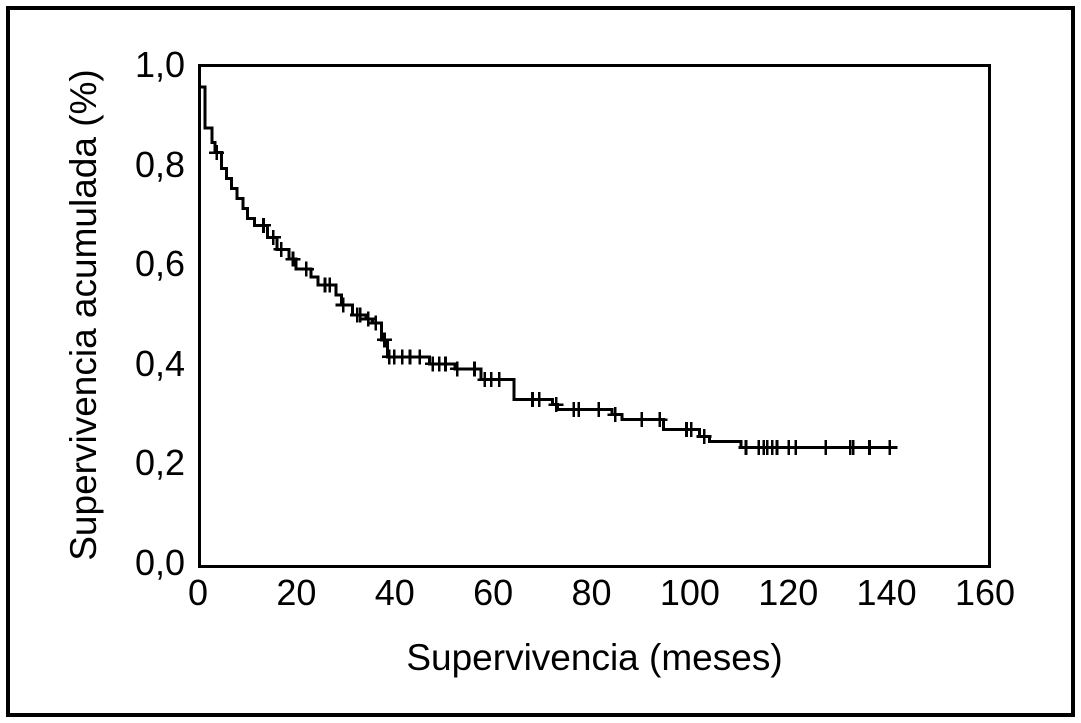 Image resolution: width=1081 pixels, height=723 pixels. Describe the element at coordinates (198, 592) in the screenshot. I see `x-tick-label-0: 0` at that location.